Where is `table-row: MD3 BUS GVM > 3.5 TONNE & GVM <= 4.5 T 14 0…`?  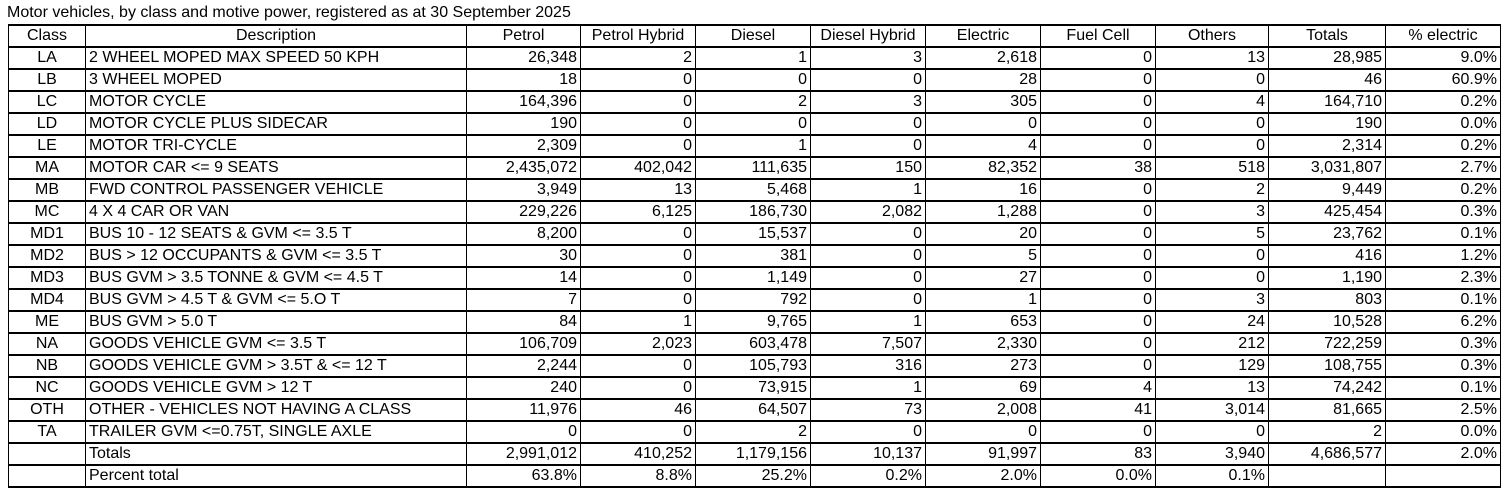
table-row: MD3 BUS GVM > 3.5 TONNE & GVM <= 4.5 T 14 0… is located at coordinates (754, 278).